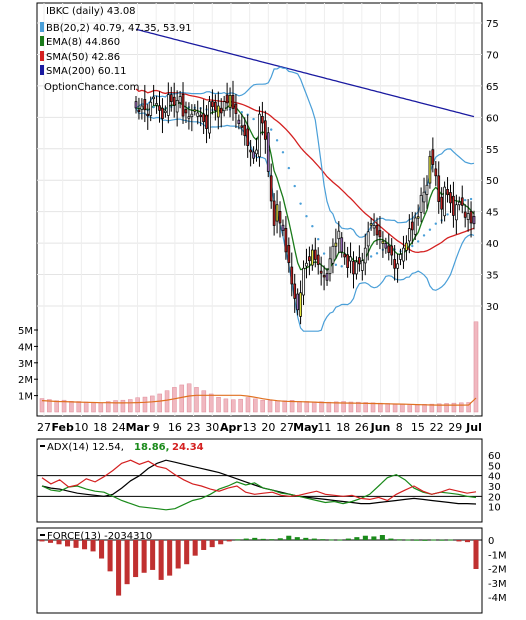 The height and width of the screenshot is (620, 526). I want to click on volume-tick-labels: 1M 2M 3M 4M 5M, so click(28, 364).